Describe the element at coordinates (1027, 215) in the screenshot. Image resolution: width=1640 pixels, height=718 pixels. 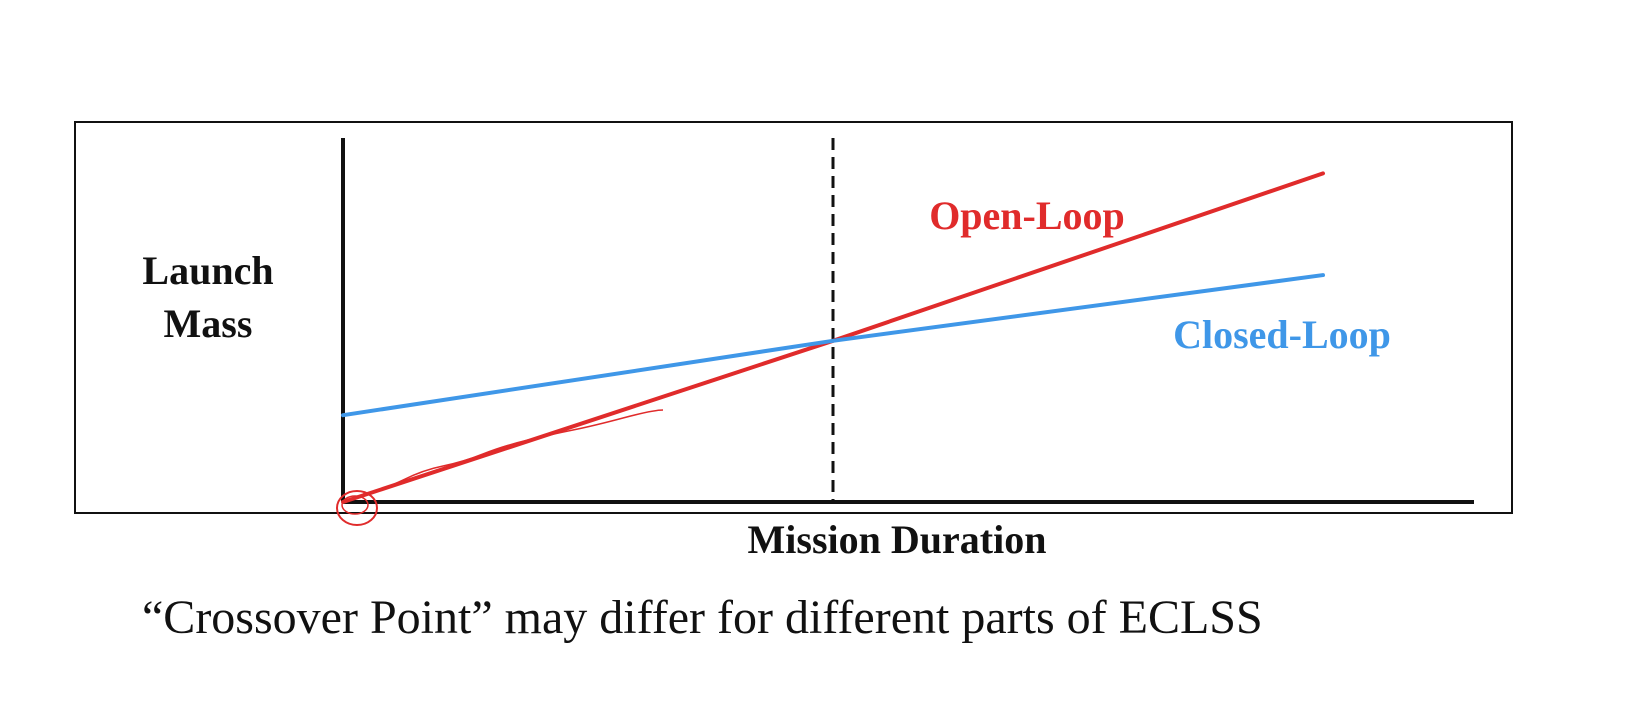
I see `open-loop-label: Open-Loop` at that location.